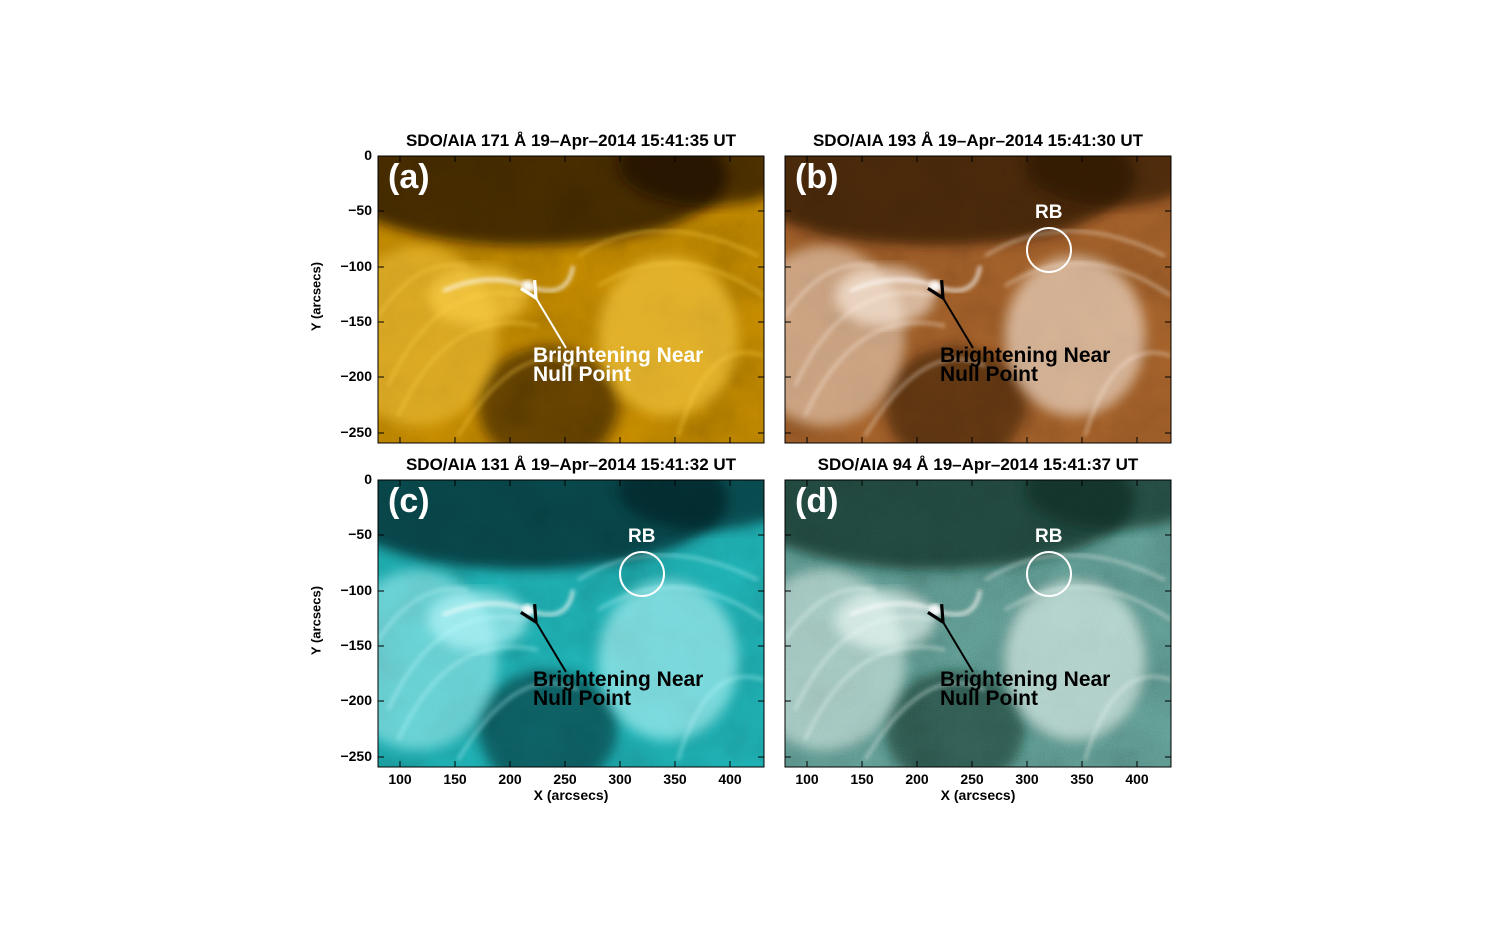 This screenshot has height=935, width=1495. I want to click on solar-image-d, so click(978, 623).